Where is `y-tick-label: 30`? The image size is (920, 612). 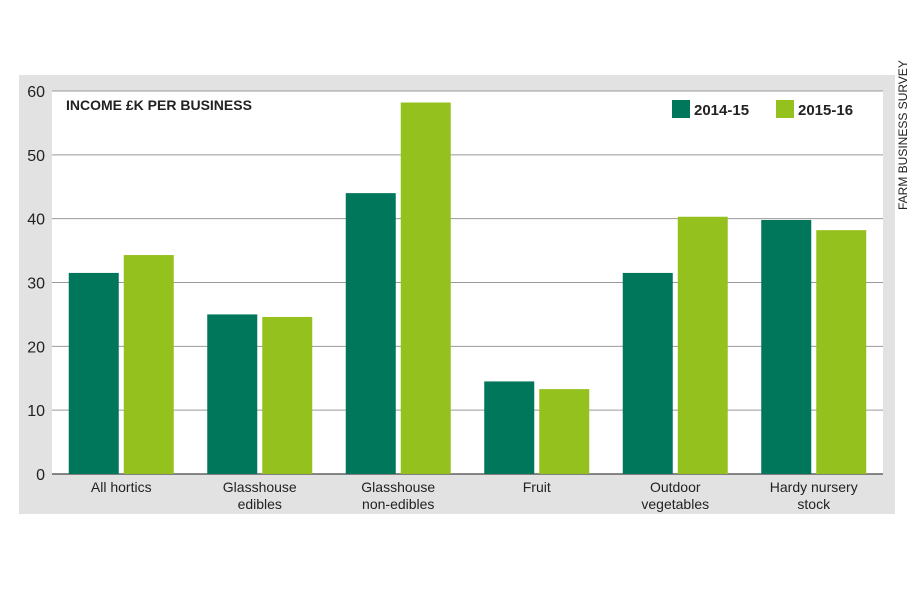 y-tick-label: 30 is located at coordinates (36, 284).